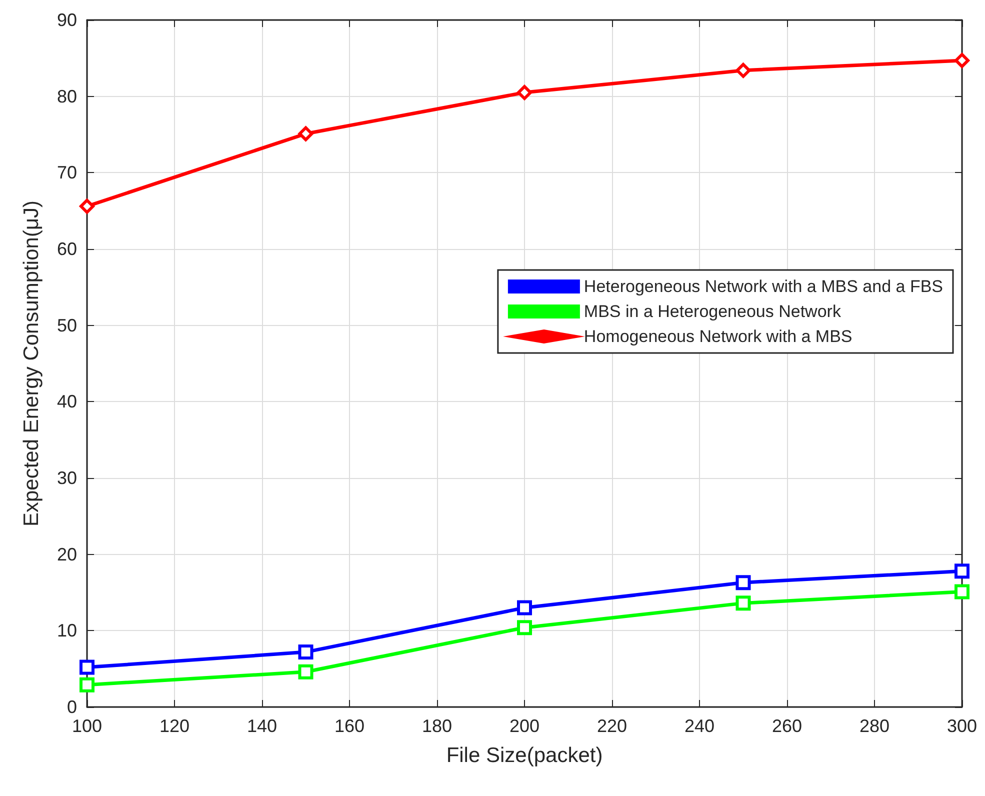  Describe the element at coordinates (66, 402) in the screenshot. I see `y-tick-label: 40` at that location.